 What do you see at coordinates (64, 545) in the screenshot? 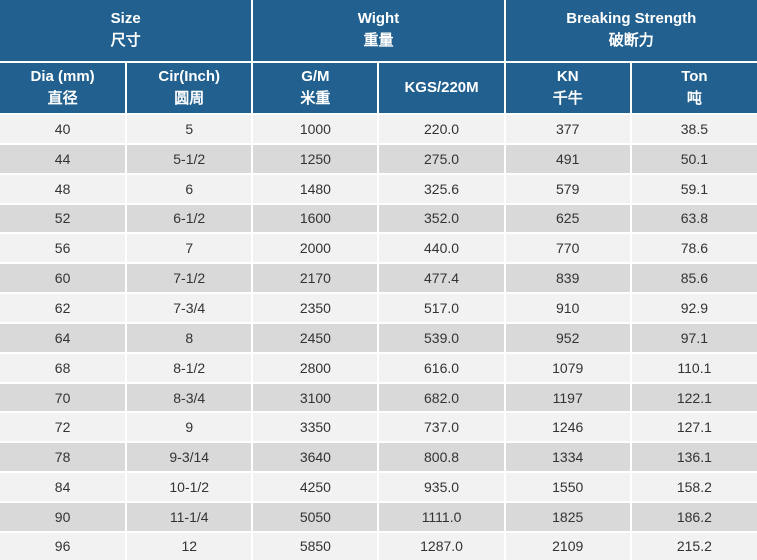
I see `cell-dia: 96` at bounding box center [64, 545].